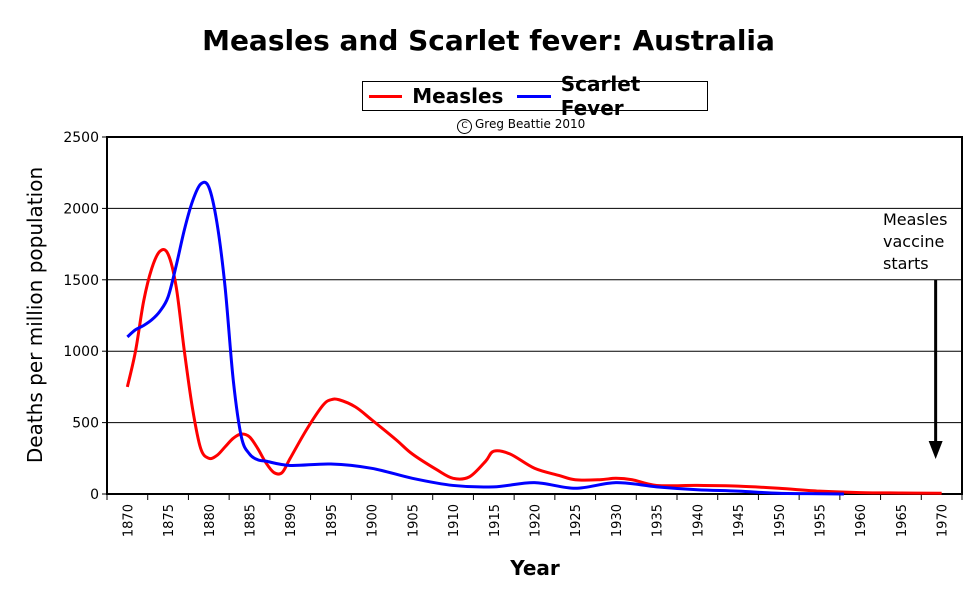 Image resolution: width=977 pixels, height=600 pixels. What do you see at coordinates (658, 520) in the screenshot?
I see `x-tick-label: 1935` at bounding box center [658, 520].